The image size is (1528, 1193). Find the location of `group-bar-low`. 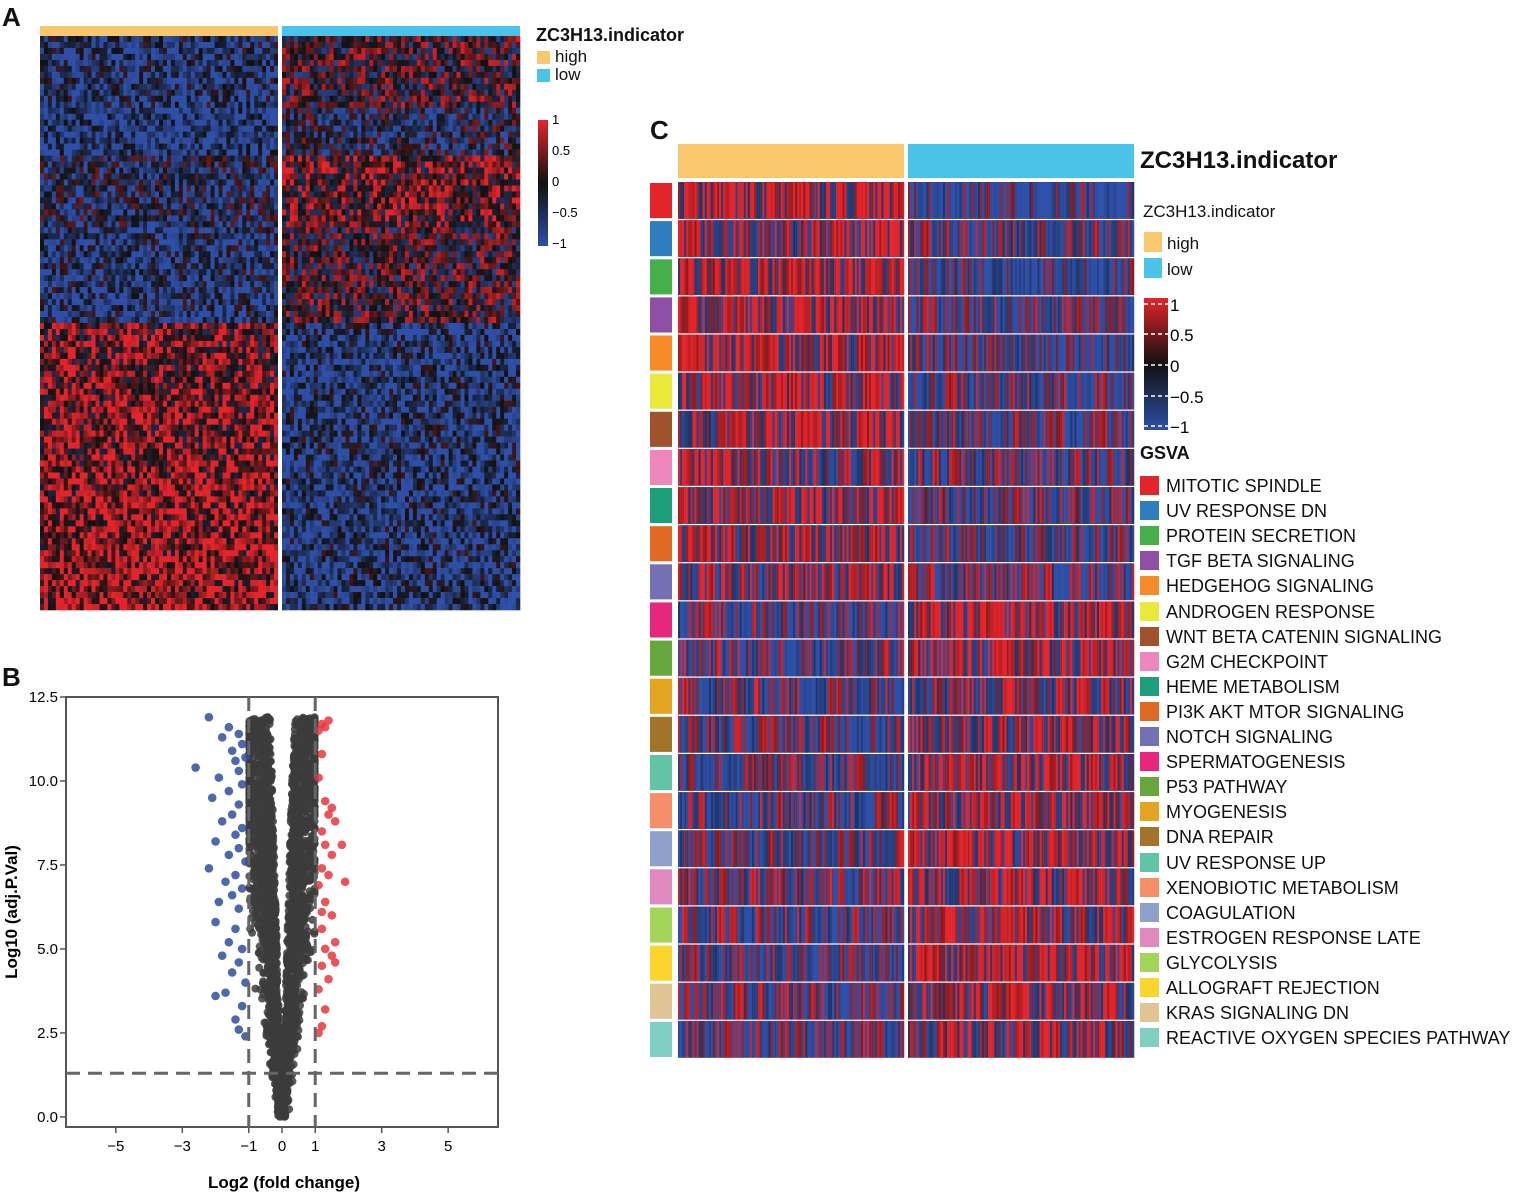

group-bar-low is located at coordinates (401, 31).